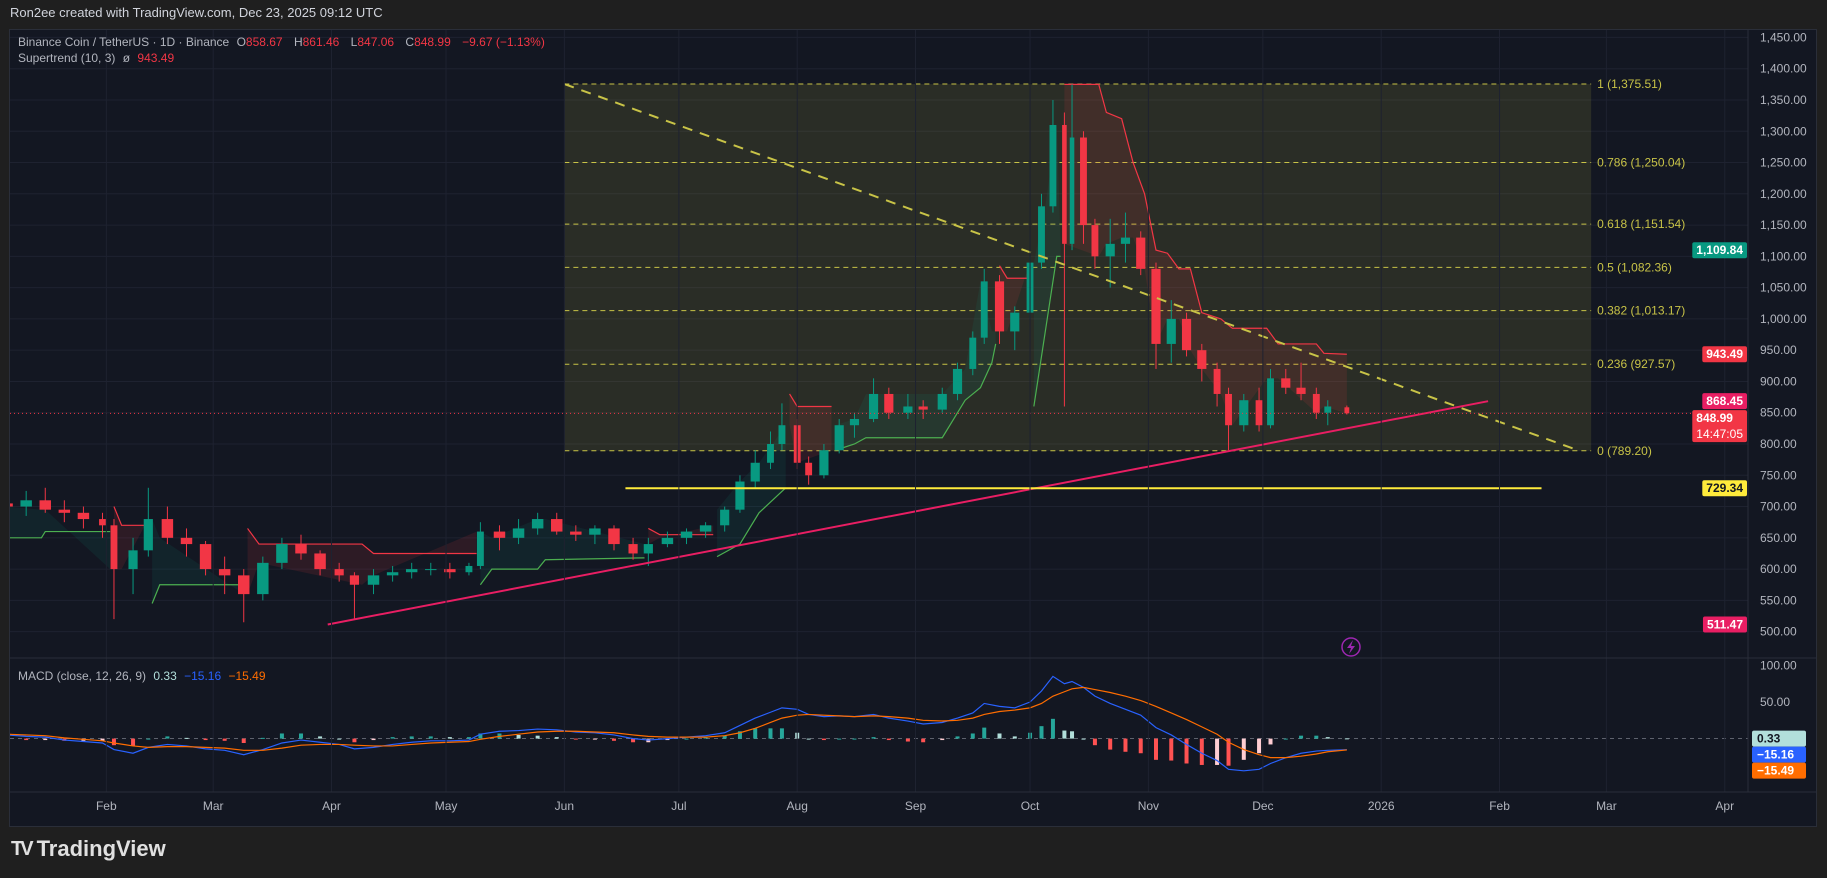 This screenshot has height=878, width=1827. I want to click on time-axis-label: Sep, so click(916, 806).